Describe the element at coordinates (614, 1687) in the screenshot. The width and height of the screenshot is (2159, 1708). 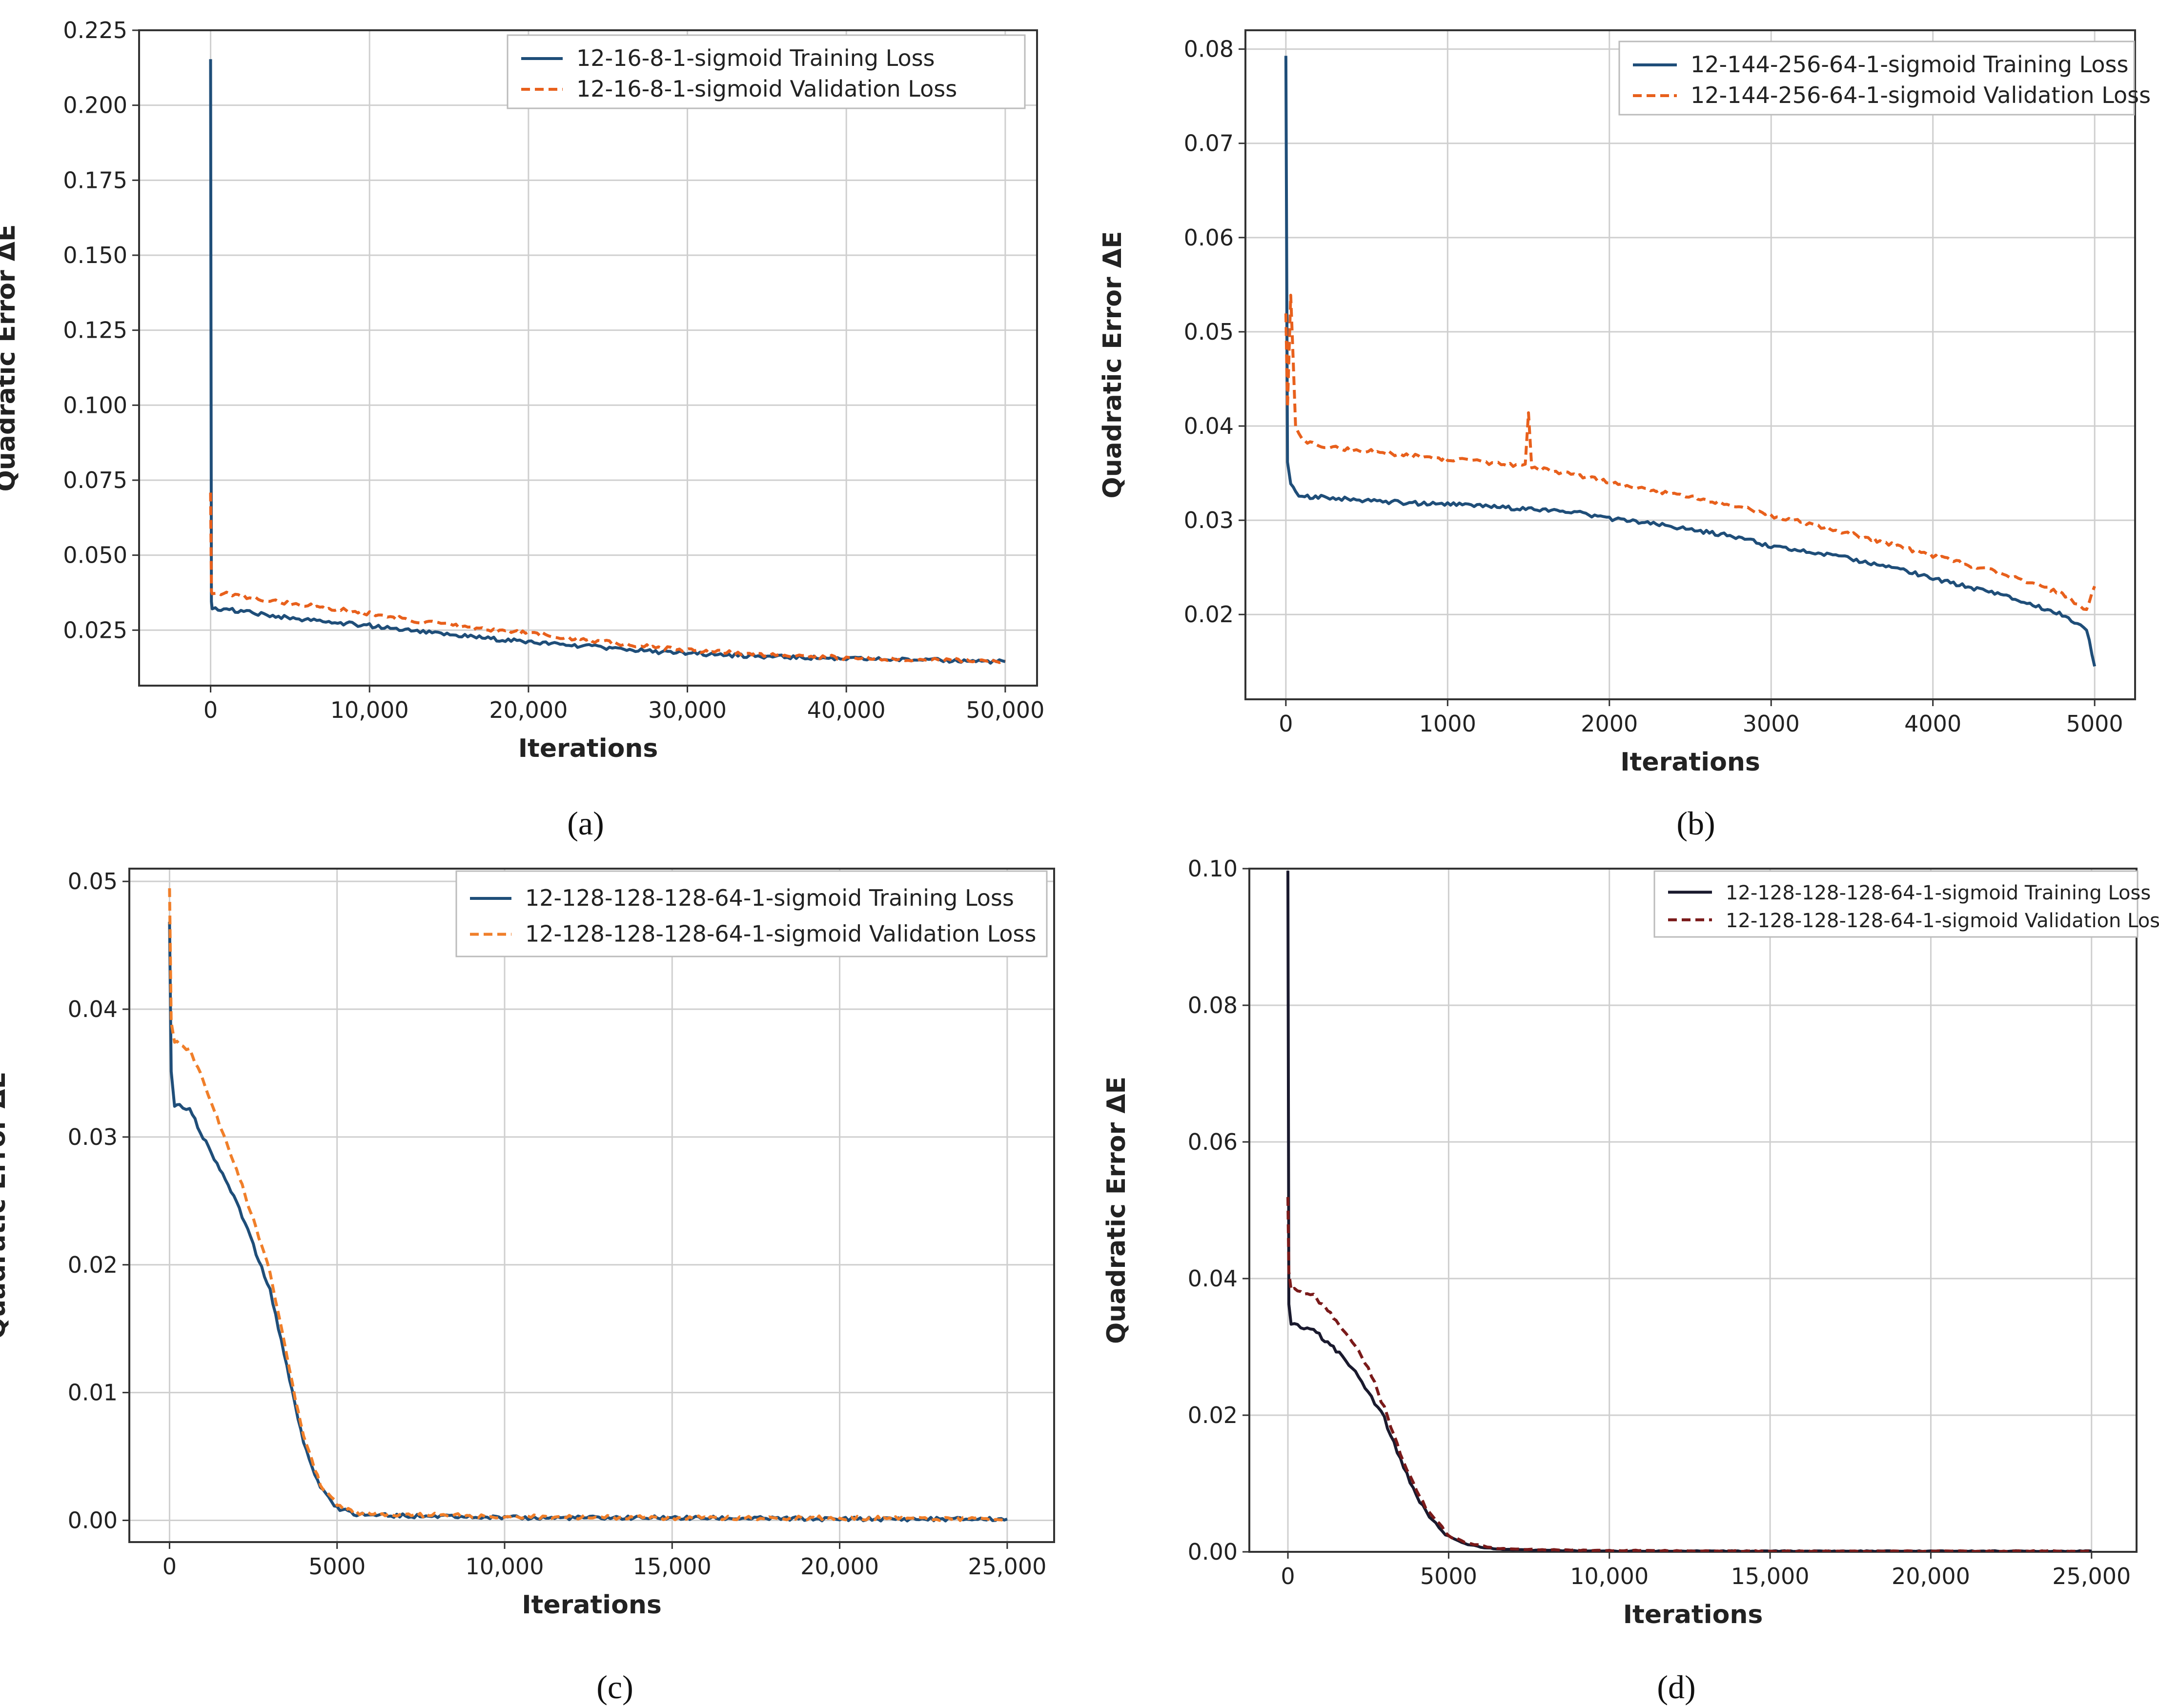
I see `subfigure-caption: (c)` at that location.